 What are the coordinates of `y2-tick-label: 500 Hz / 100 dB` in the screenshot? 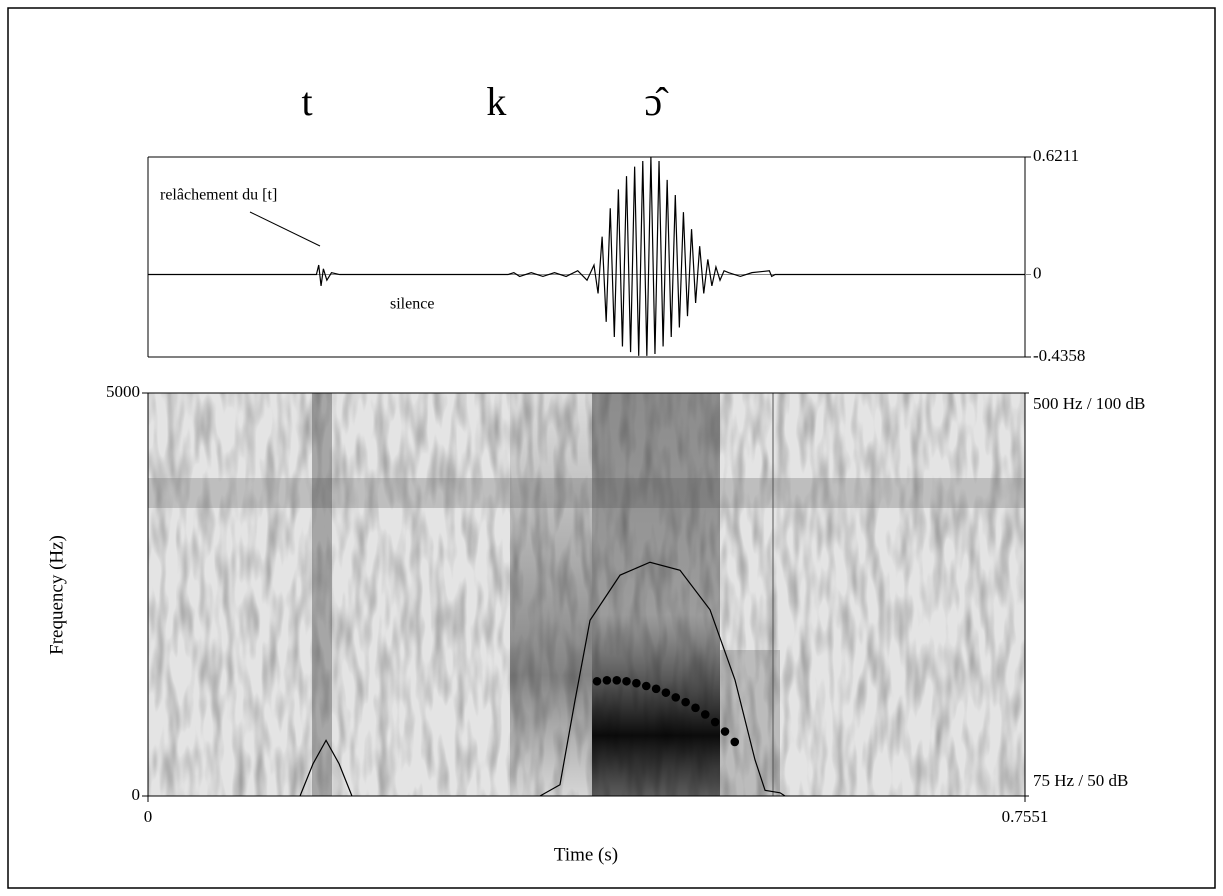 It's located at (1089, 403).